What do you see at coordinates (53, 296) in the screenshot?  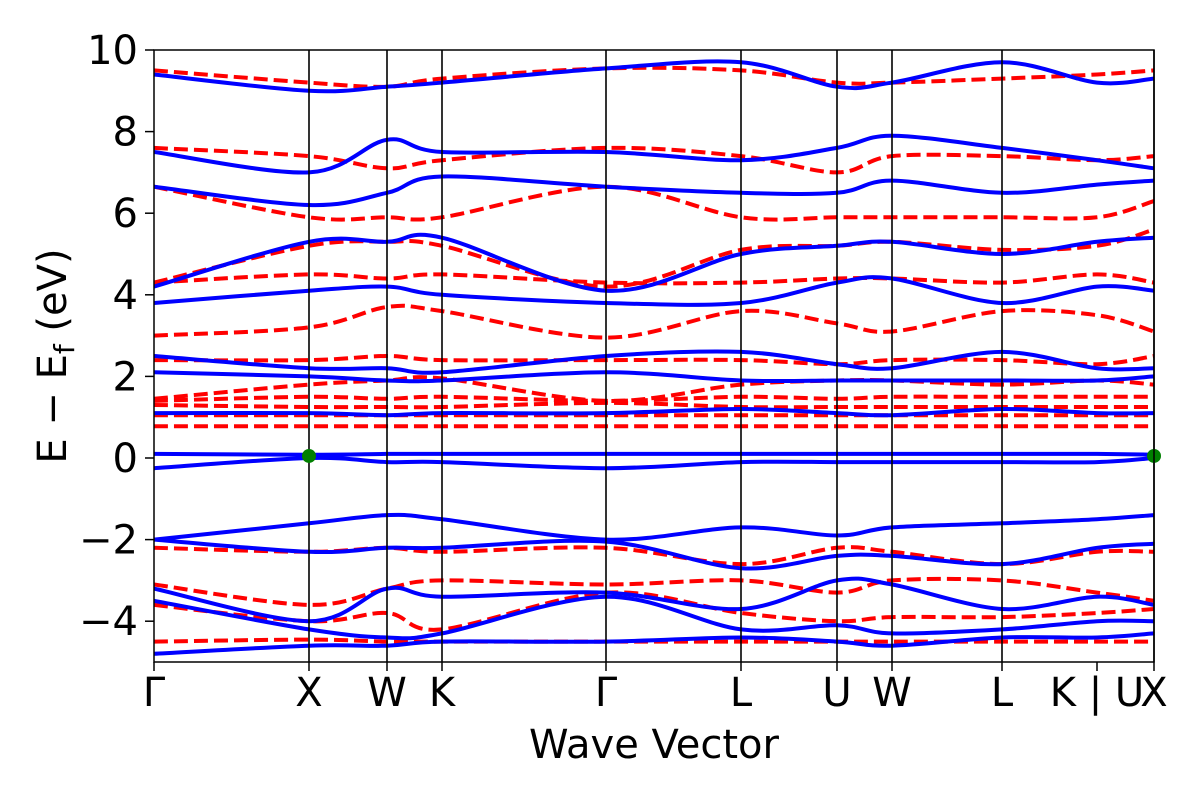 I see `y-axis-label-unit: (eV)` at bounding box center [53, 296].